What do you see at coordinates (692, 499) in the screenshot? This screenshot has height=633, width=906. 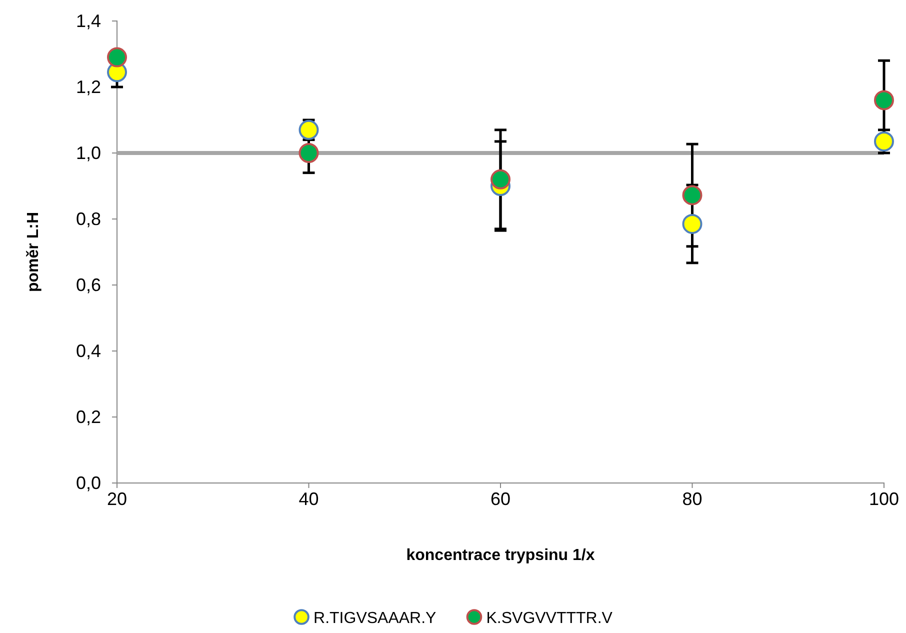 I see `x-tick-label: 80` at bounding box center [692, 499].